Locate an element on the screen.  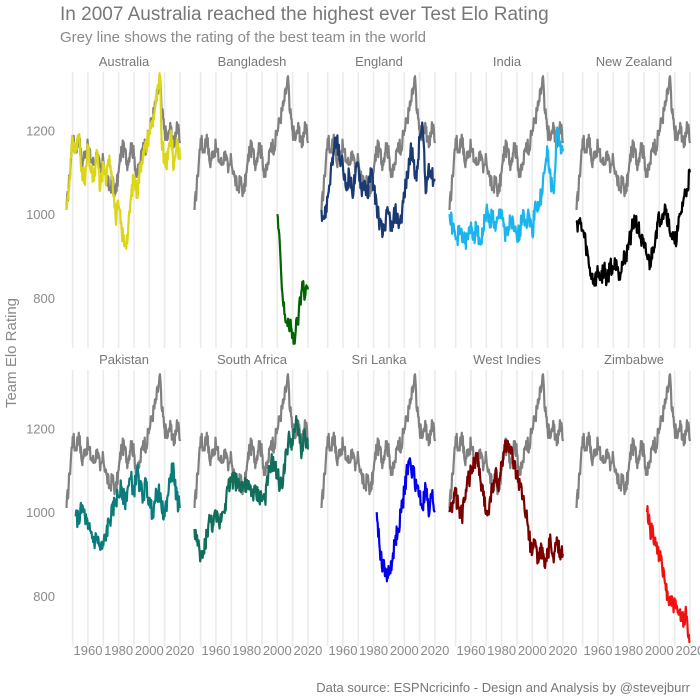
team-line-australia is located at coordinates (123, 161).